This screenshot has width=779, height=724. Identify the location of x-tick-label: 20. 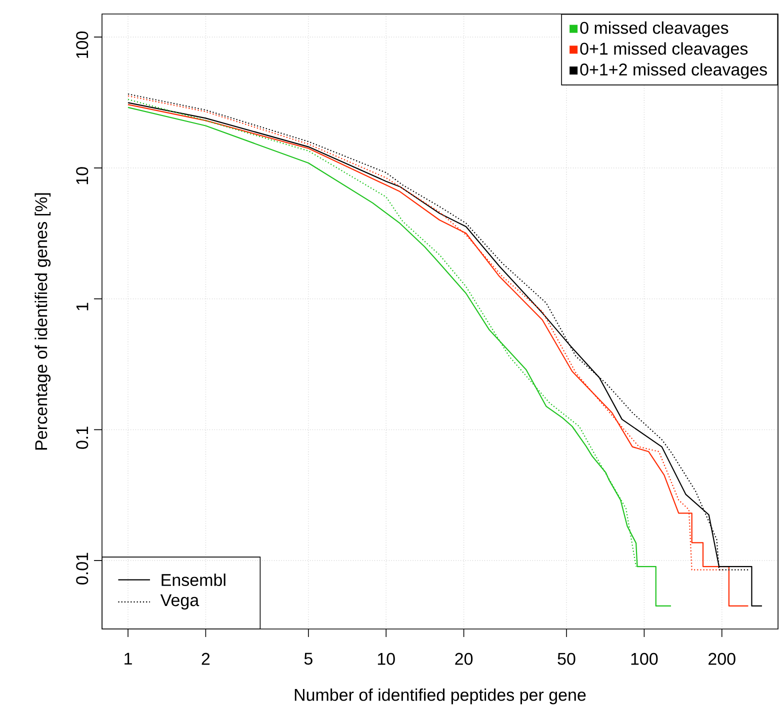
(464, 658).